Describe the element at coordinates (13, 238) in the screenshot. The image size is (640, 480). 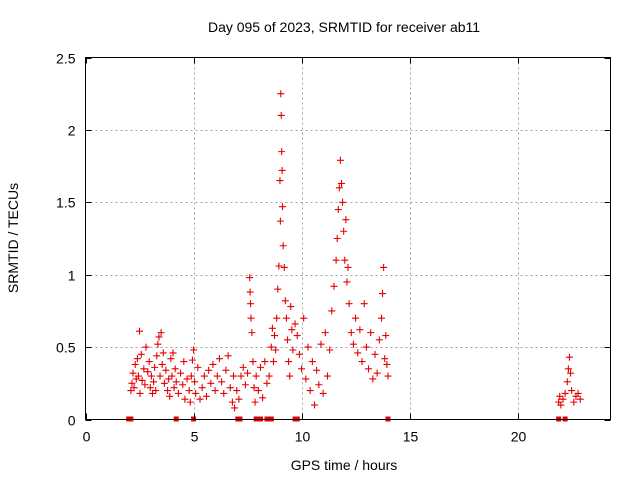
I see `y-axis-label: SRMTID / TECUs` at that location.